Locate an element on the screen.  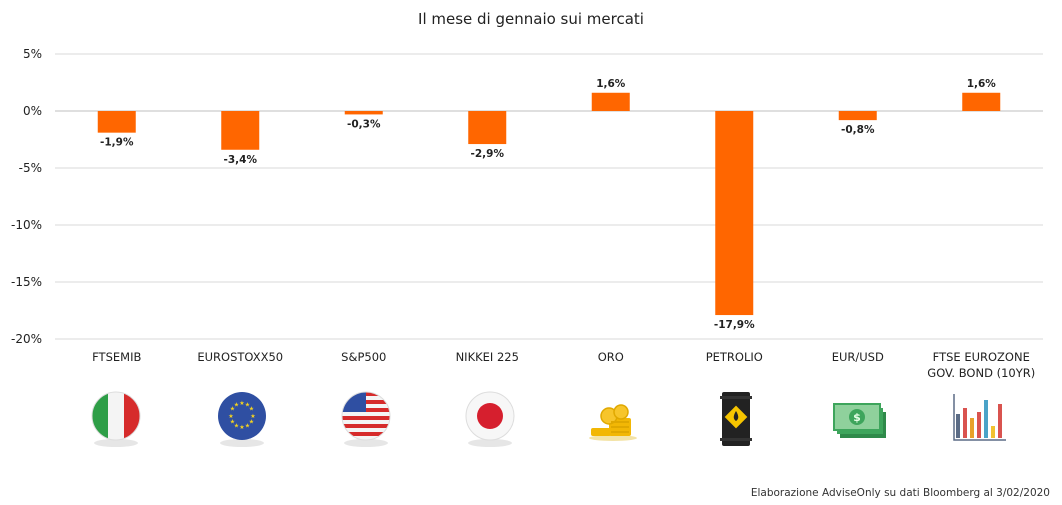
y-axis-ticks: 5% 0% -5% -10% -15% -20% is located at coordinates (26, 196).